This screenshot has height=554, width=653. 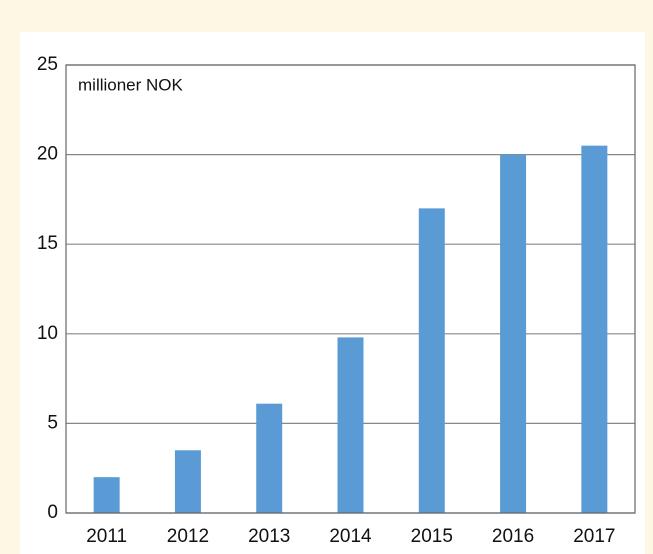 I want to click on x-tick-label: 2016, so click(x=513, y=536).